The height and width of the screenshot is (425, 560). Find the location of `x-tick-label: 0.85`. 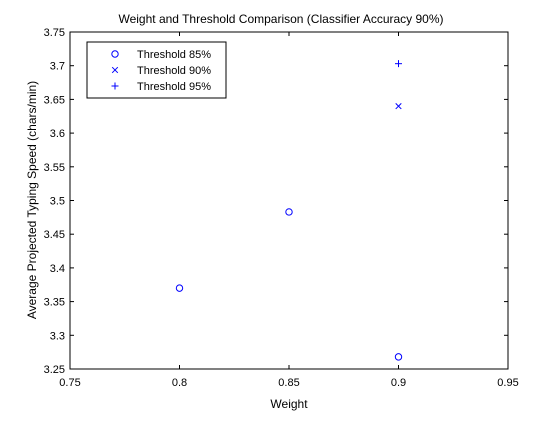

x-tick-label: 0.85 is located at coordinates (288, 383).